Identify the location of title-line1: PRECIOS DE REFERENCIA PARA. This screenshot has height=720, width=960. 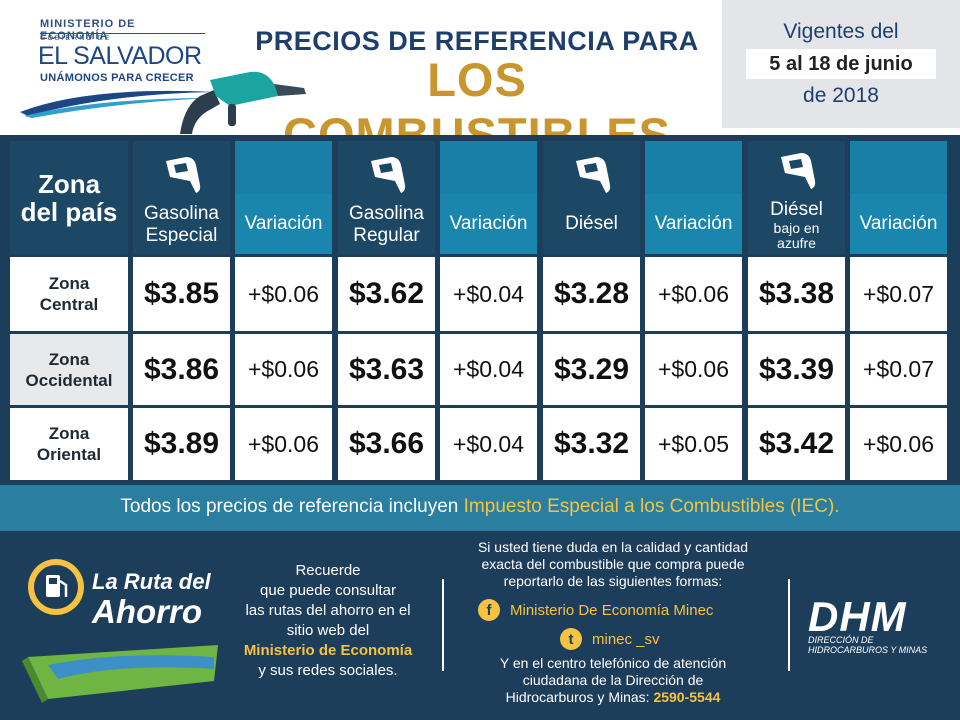
(477, 41).